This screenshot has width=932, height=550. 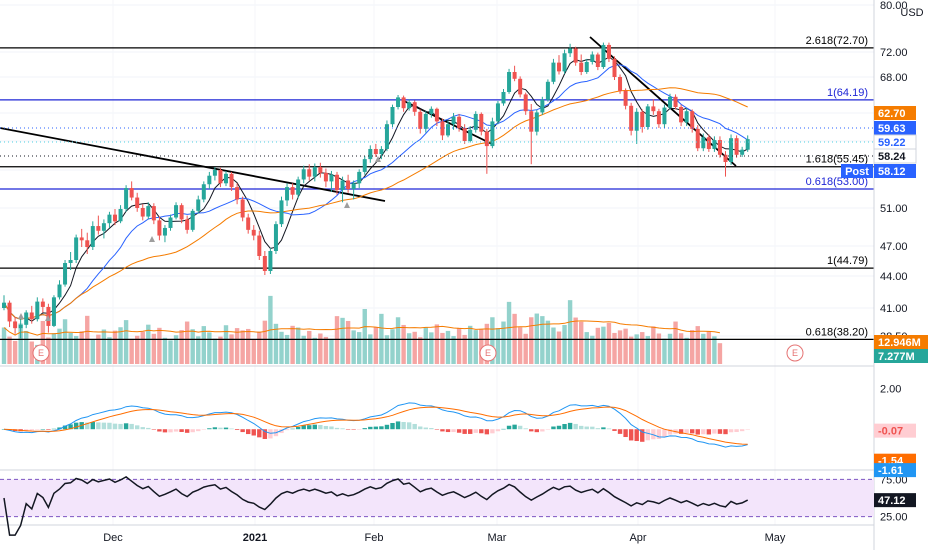 What do you see at coordinates (378, 159) in the screenshot?
I see `pivot-marker-icon` at bounding box center [378, 159].